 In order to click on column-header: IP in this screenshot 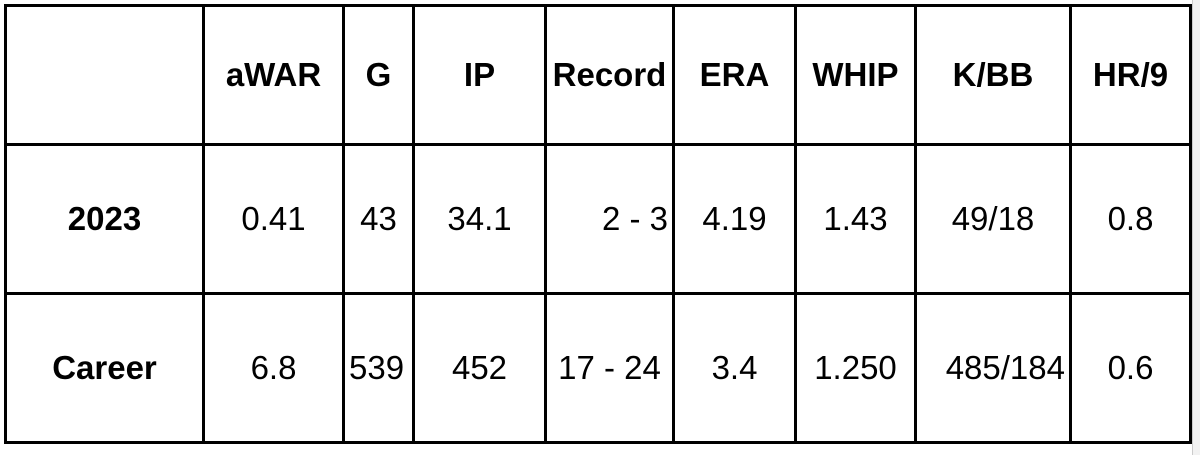, I will do `click(479, 75)`.